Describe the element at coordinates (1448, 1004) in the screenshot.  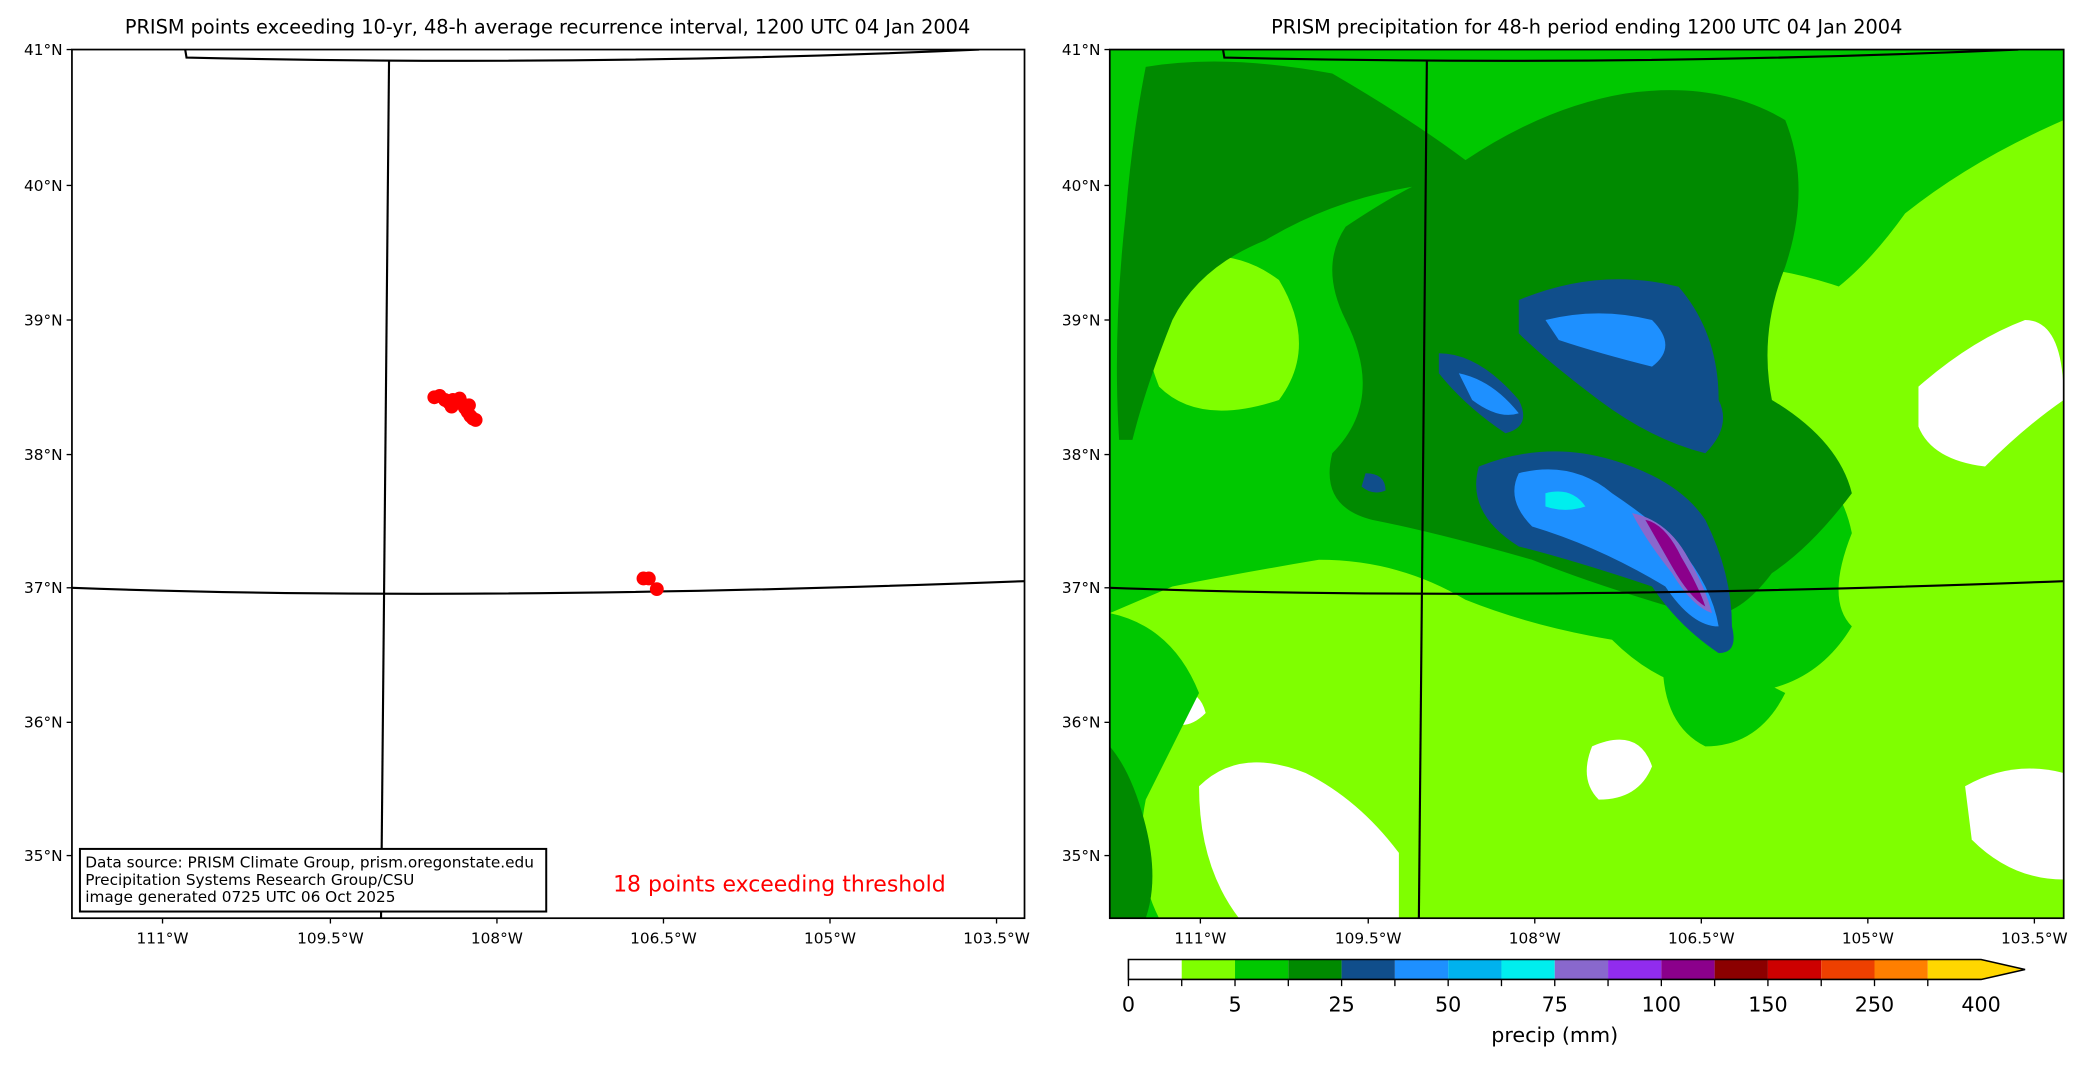
I see `colorbar-tick-label: 50` at that location.